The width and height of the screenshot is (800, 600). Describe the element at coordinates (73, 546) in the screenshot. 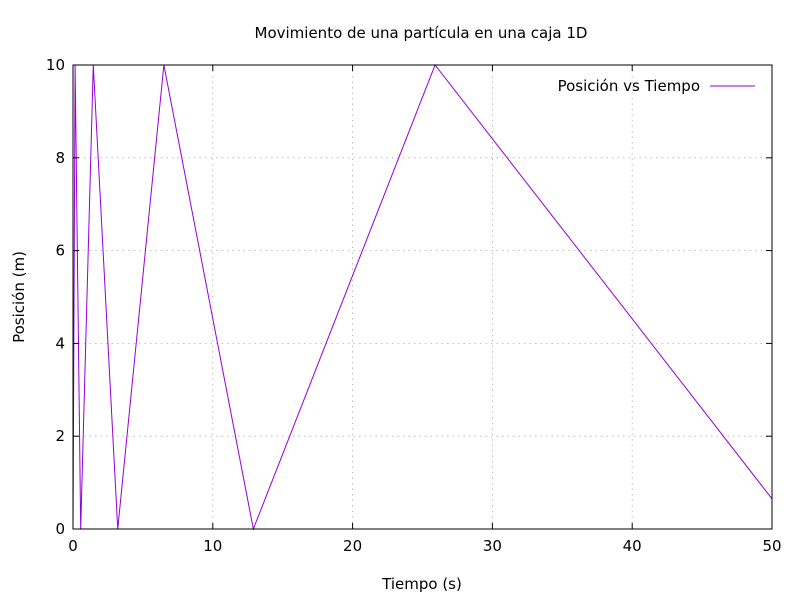

I see `x-tick-label: 0` at that location.